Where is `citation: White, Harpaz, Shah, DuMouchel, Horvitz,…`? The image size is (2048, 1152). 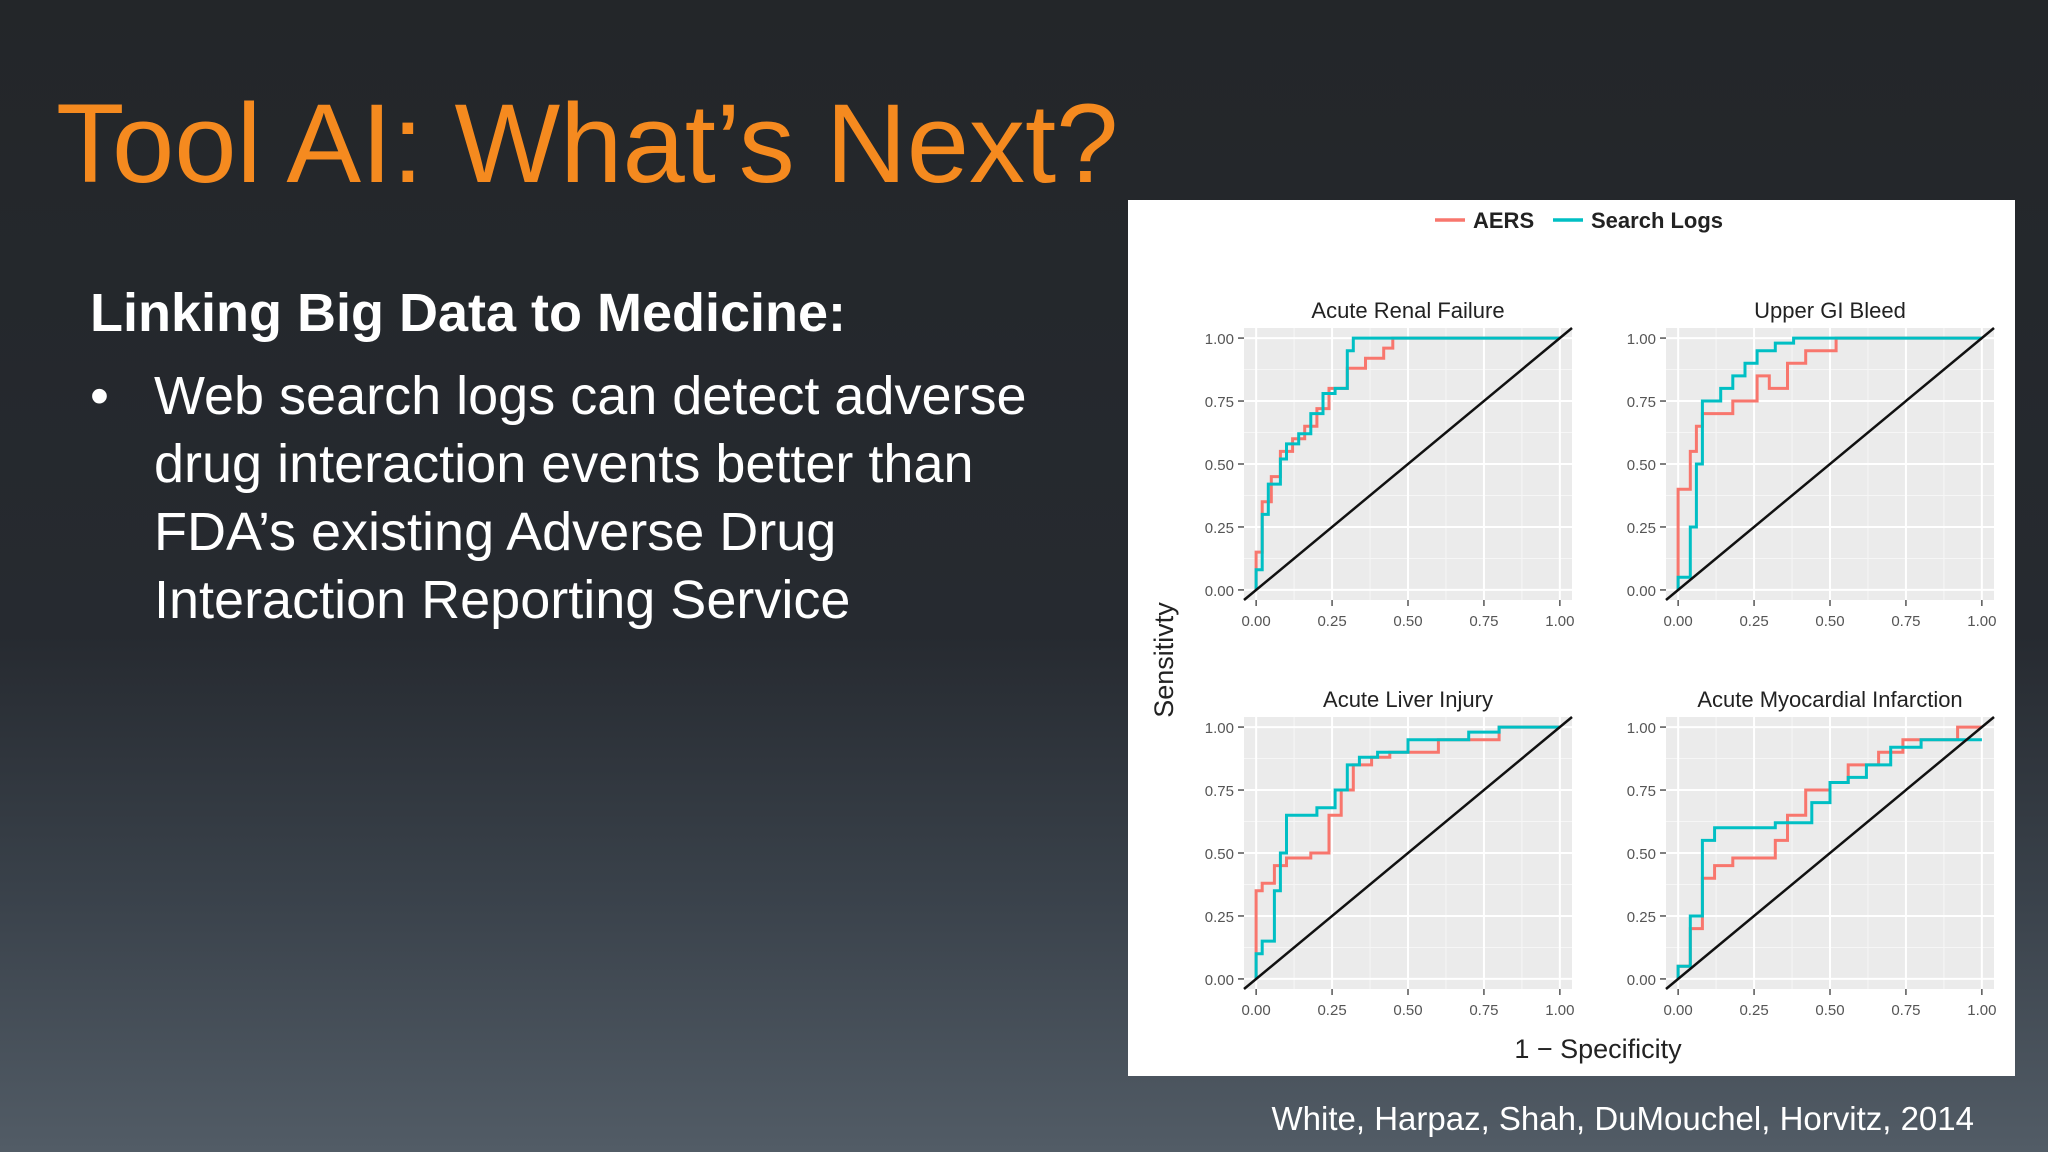
citation: White, Harpaz, Shah, DuMouchel, Horvitz,… is located at coordinates (1623, 1118).